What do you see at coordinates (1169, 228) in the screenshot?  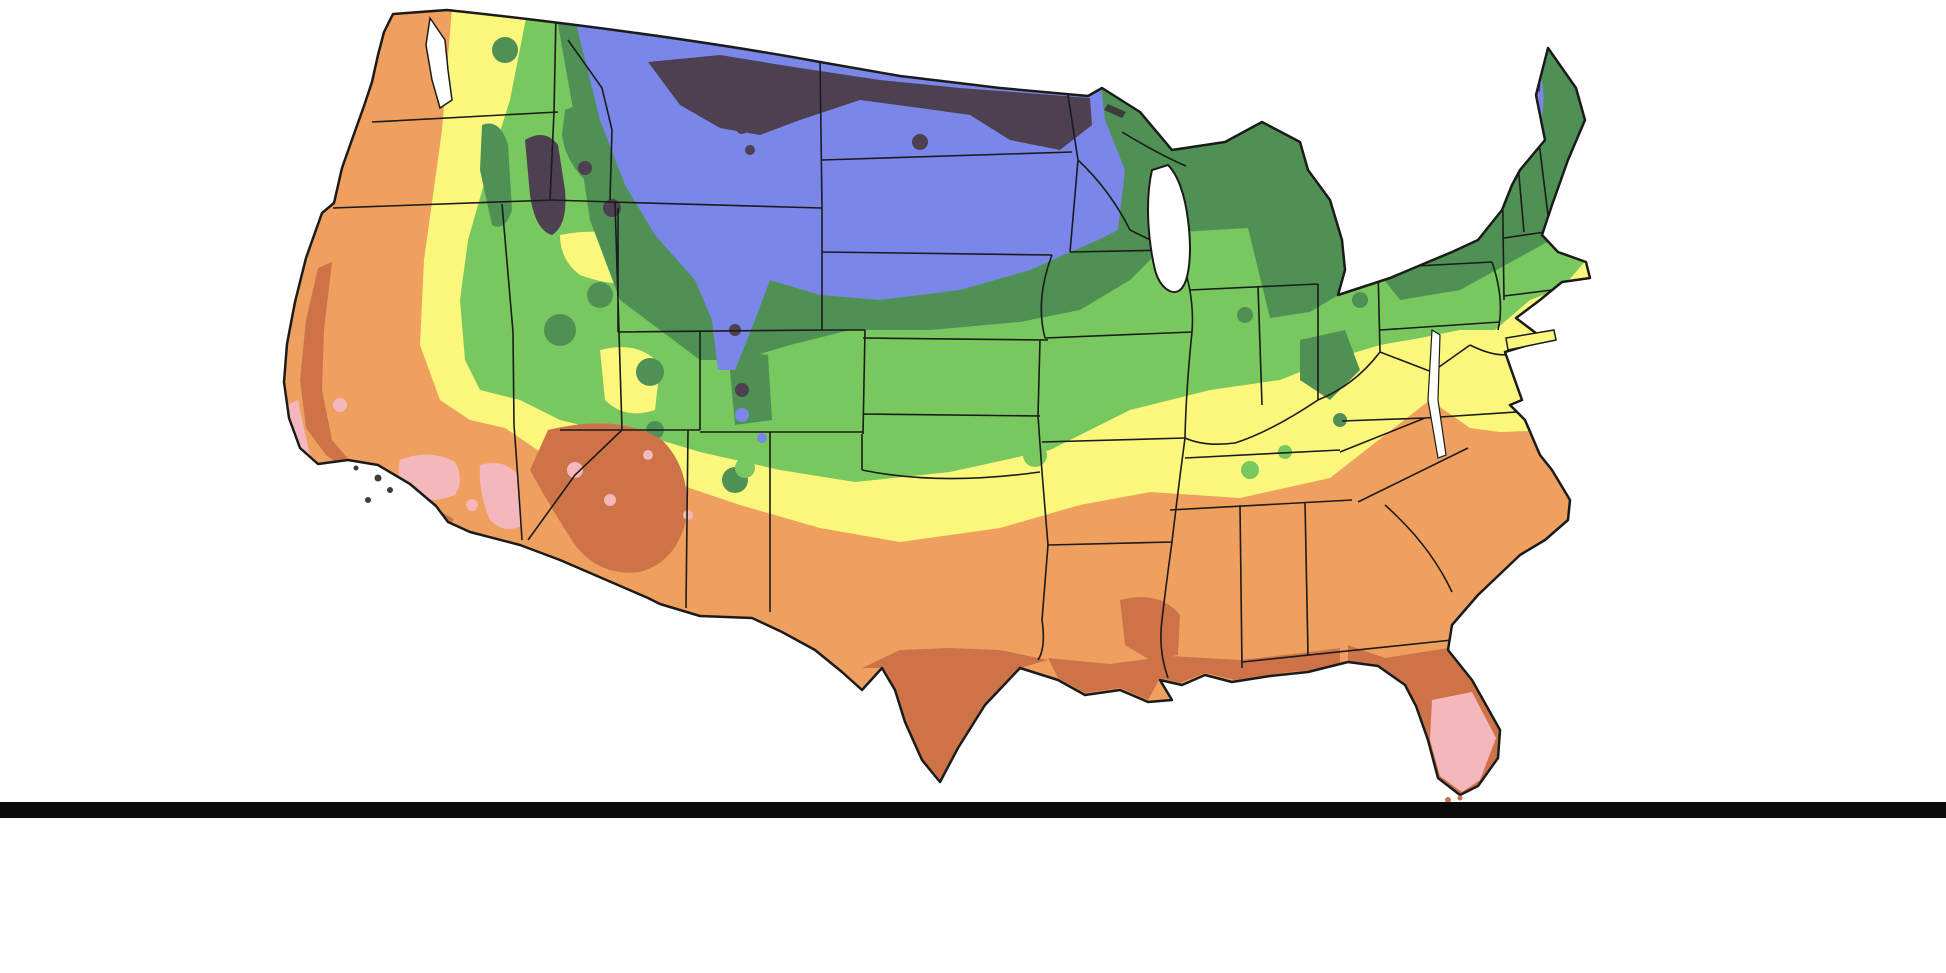 I see `lake-michigan` at bounding box center [1169, 228].